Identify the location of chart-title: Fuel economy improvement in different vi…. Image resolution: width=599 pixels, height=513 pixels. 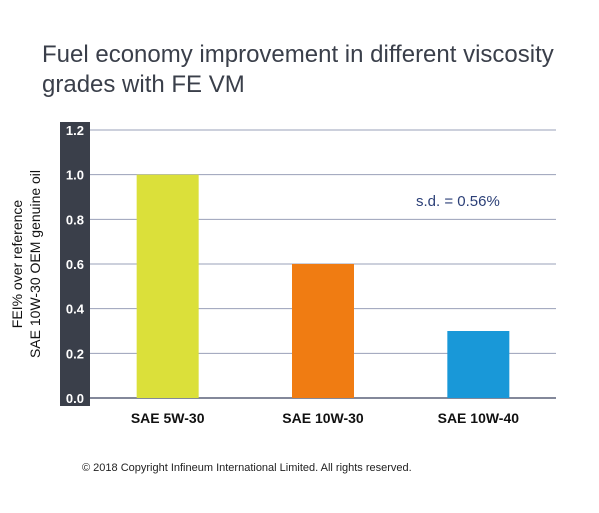
(298, 69).